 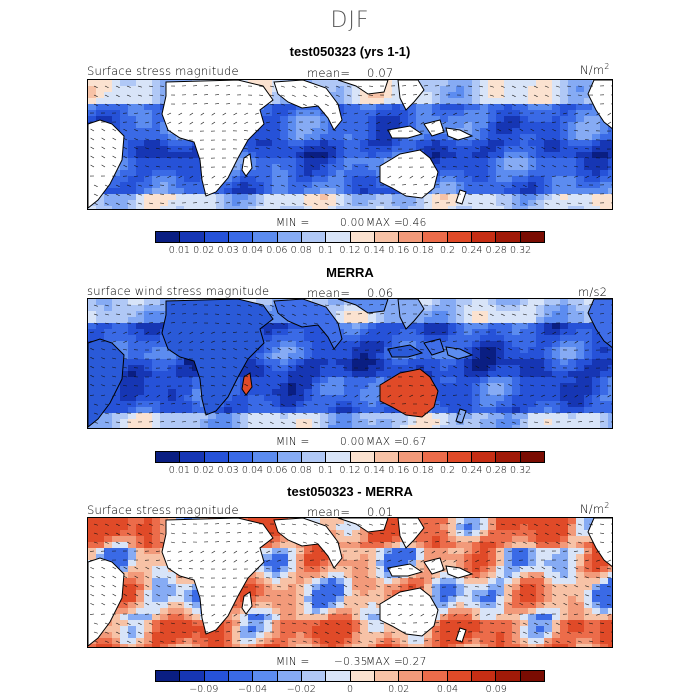 I want to click on panel-3-variable-label: Surface stress magnitude, so click(x=163, y=510).